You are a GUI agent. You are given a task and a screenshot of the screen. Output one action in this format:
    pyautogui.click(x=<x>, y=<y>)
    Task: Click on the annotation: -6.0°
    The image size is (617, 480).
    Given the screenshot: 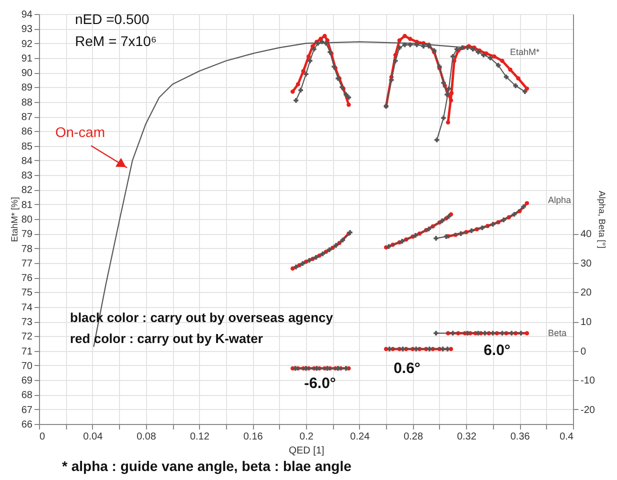 What is the action you would take?
    pyautogui.click(x=320, y=383)
    